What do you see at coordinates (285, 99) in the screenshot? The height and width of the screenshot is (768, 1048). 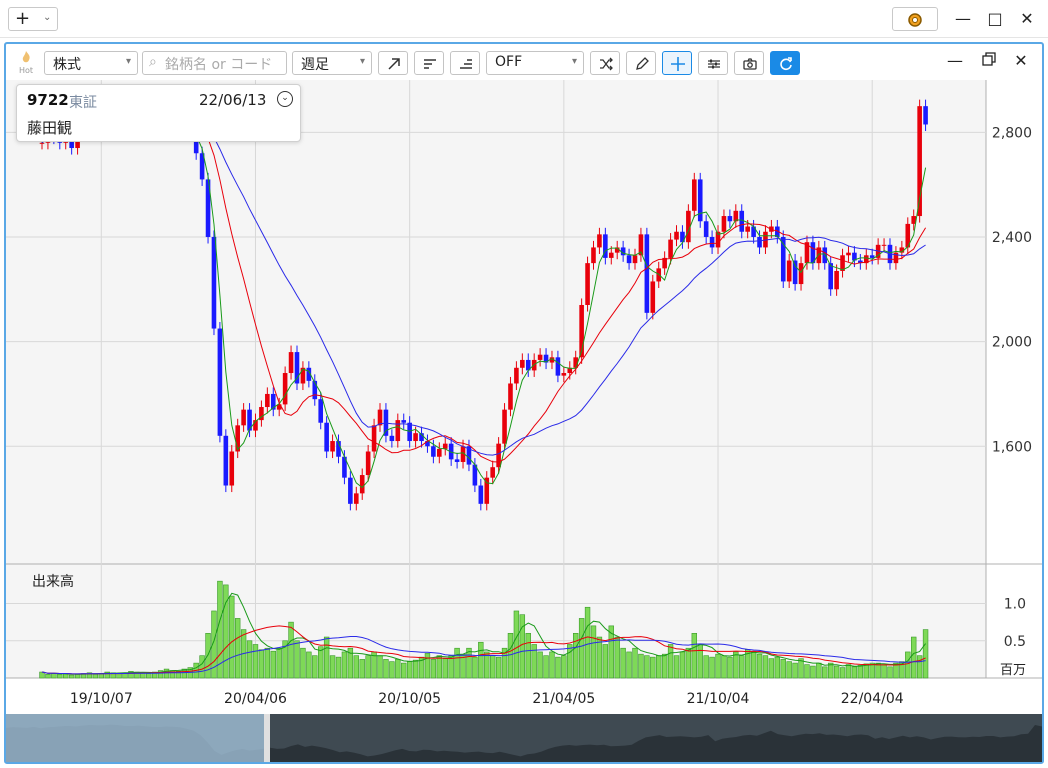 I see `chevron-down-icon: ⌄` at bounding box center [285, 99].